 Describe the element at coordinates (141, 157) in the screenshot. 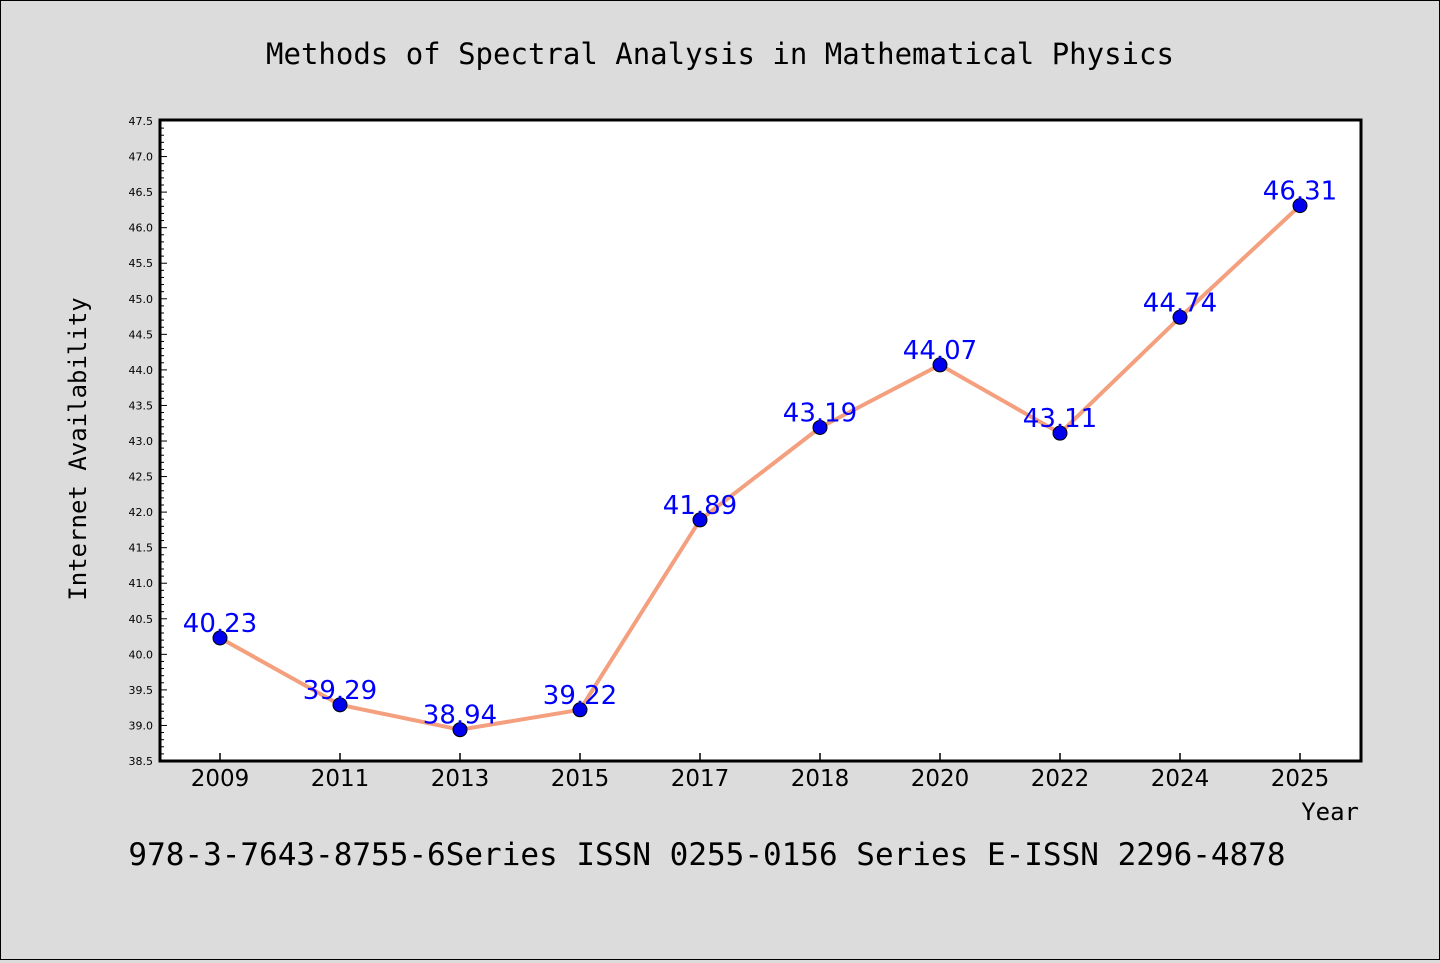

I see `y-tick-label: 47.0` at that location.